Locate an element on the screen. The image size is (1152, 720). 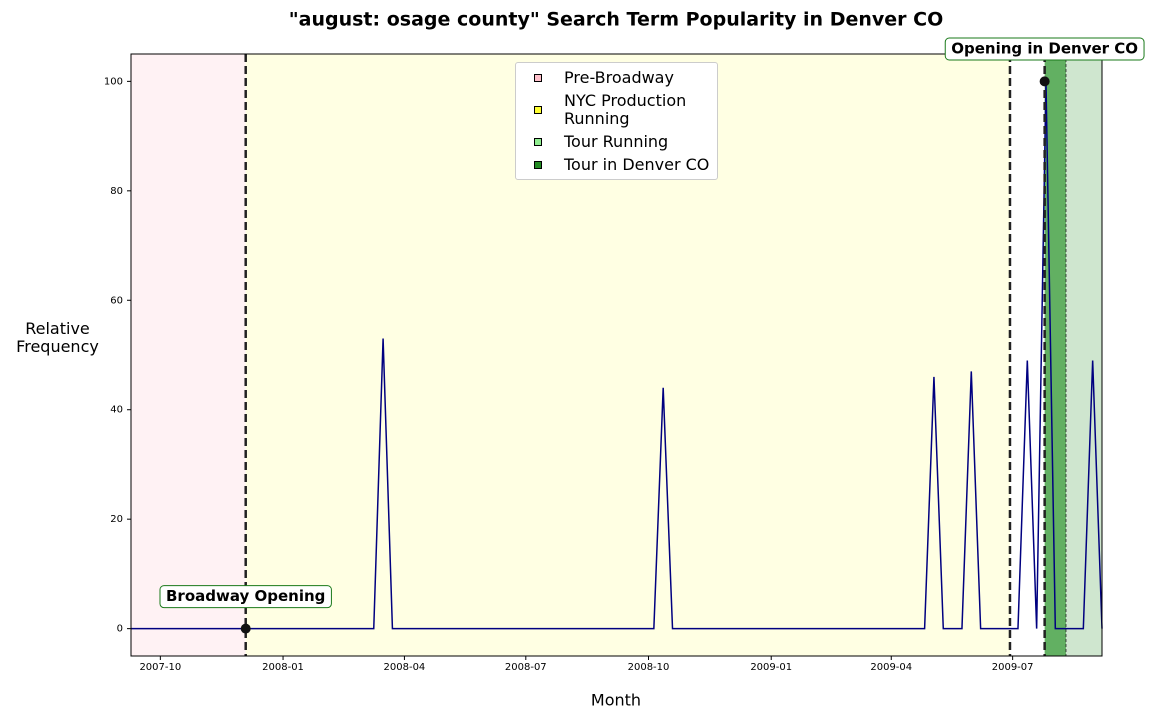
legend-item: NYC Production Running is located at coordinates (616, 109).